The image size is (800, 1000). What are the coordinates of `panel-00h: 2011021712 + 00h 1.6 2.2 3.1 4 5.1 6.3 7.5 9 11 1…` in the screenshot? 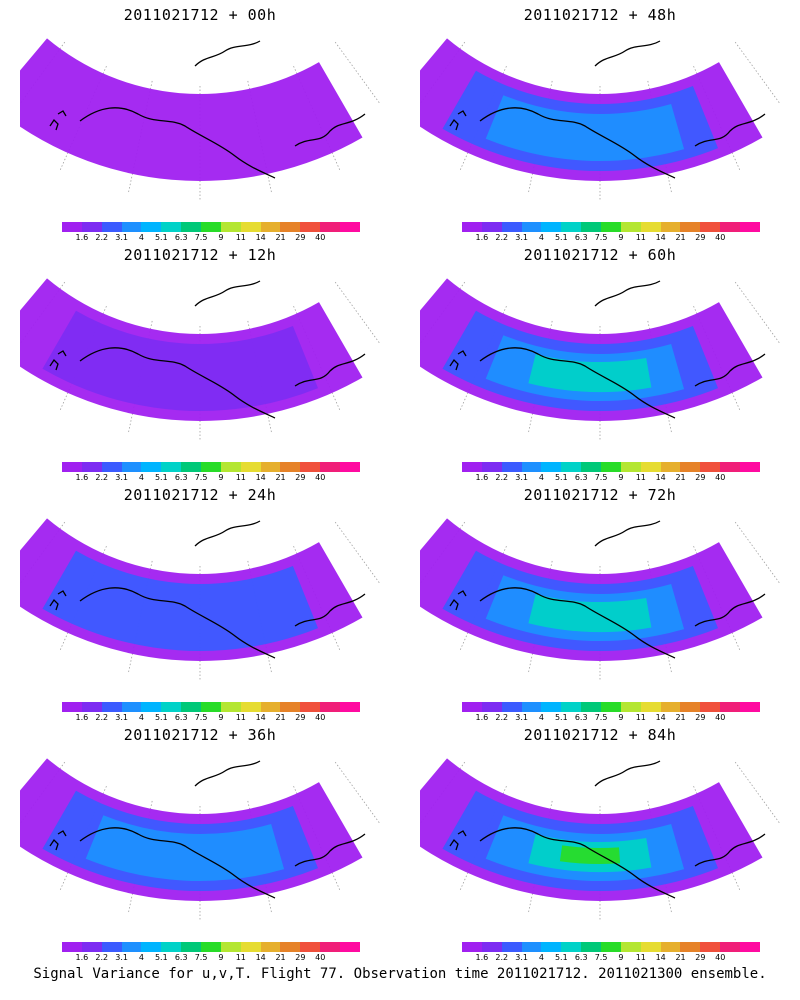 It's located at (200, 121).